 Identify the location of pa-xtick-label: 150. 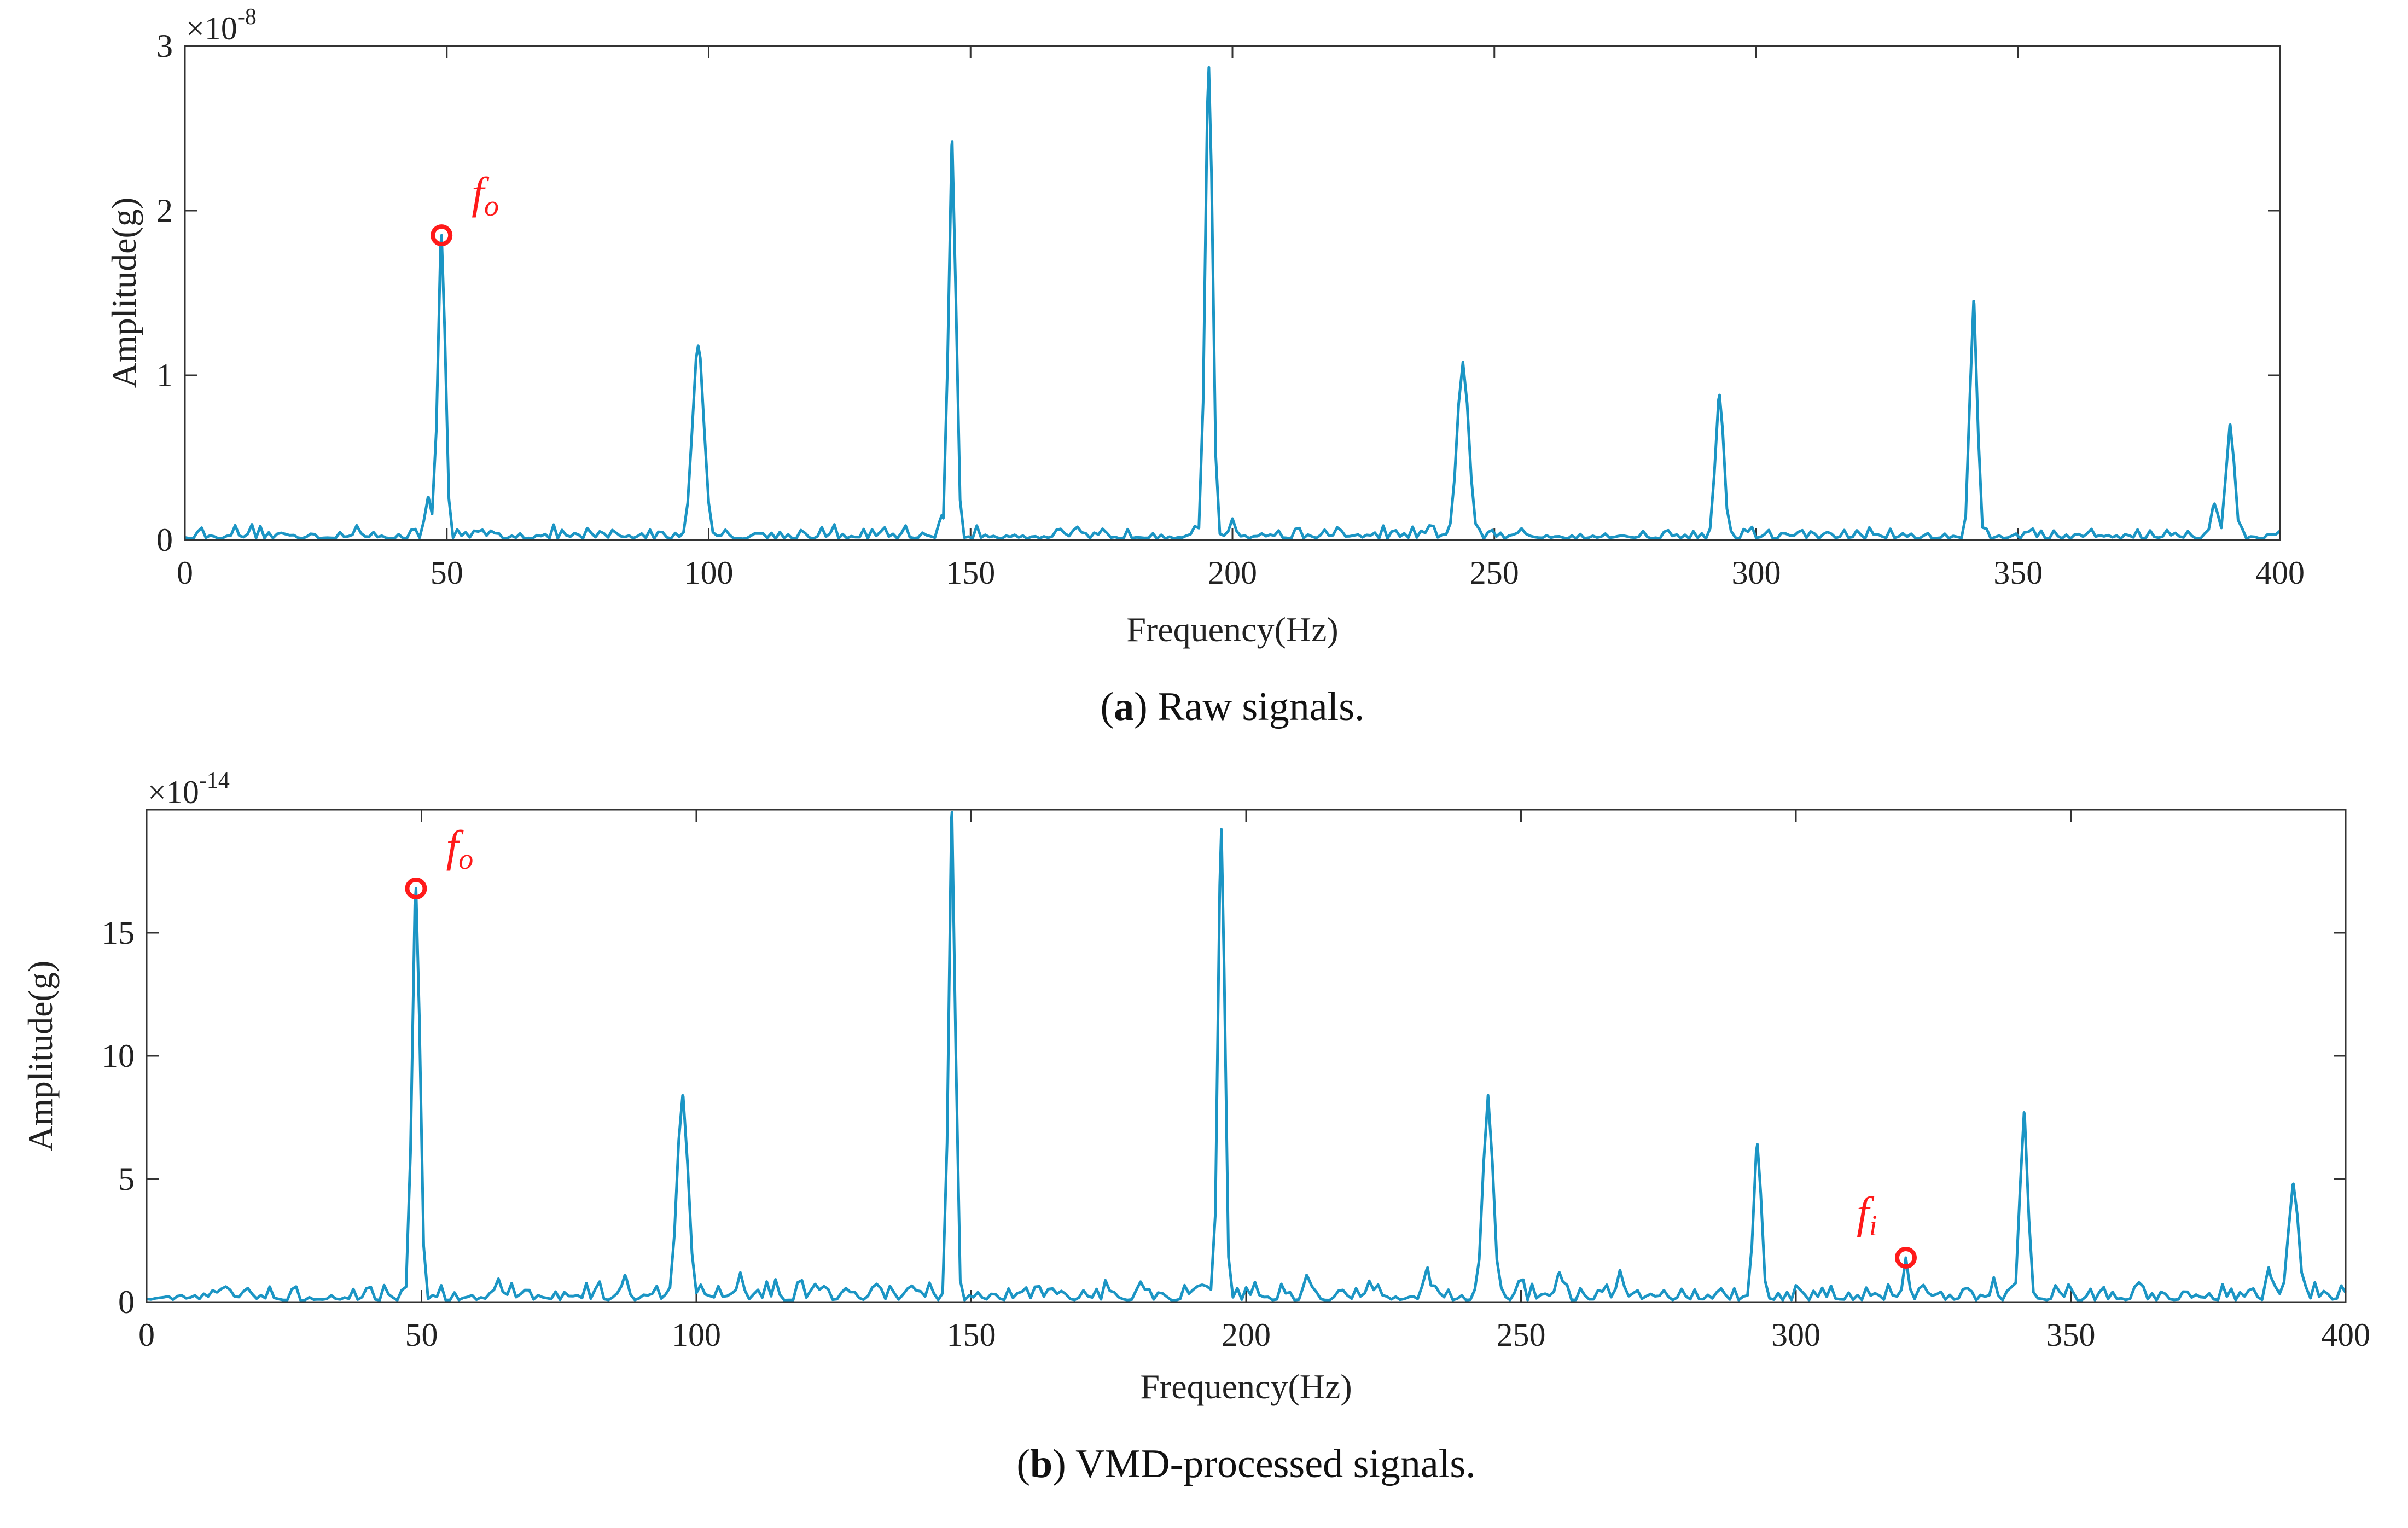
(970, 573).